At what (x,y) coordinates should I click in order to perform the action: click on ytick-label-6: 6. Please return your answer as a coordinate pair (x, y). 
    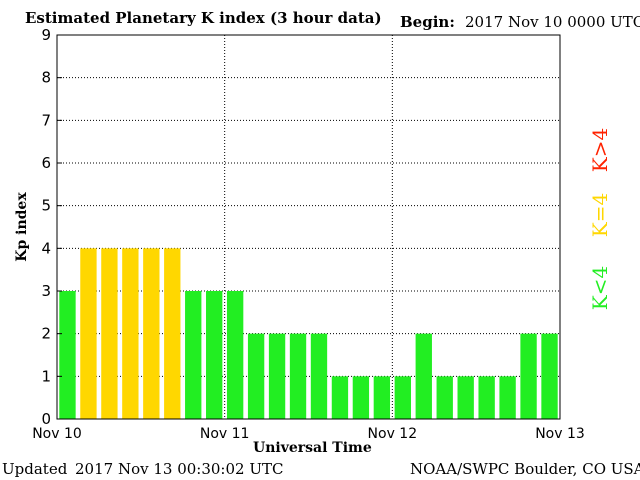
    Looking at the image, I should click on (46, 163).